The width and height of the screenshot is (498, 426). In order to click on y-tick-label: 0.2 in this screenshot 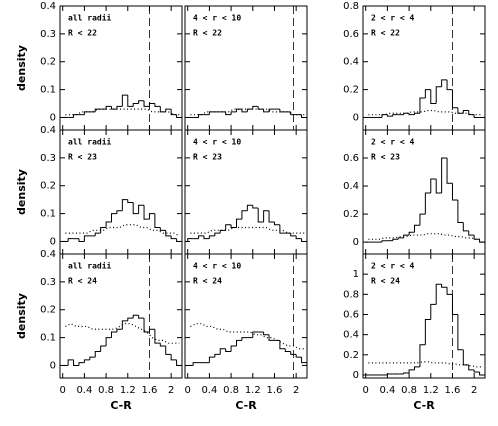, I will do `click(351, 90)`.